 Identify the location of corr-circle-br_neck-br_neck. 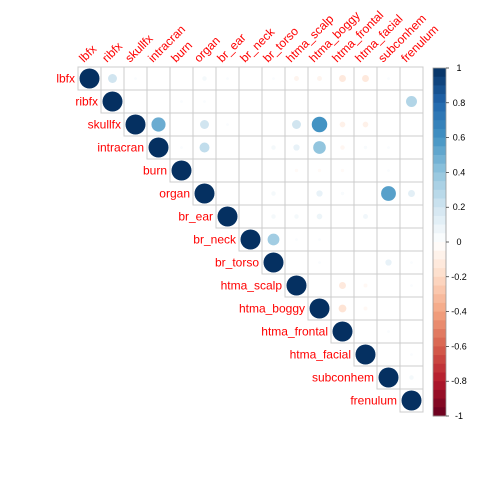
(250, 239).